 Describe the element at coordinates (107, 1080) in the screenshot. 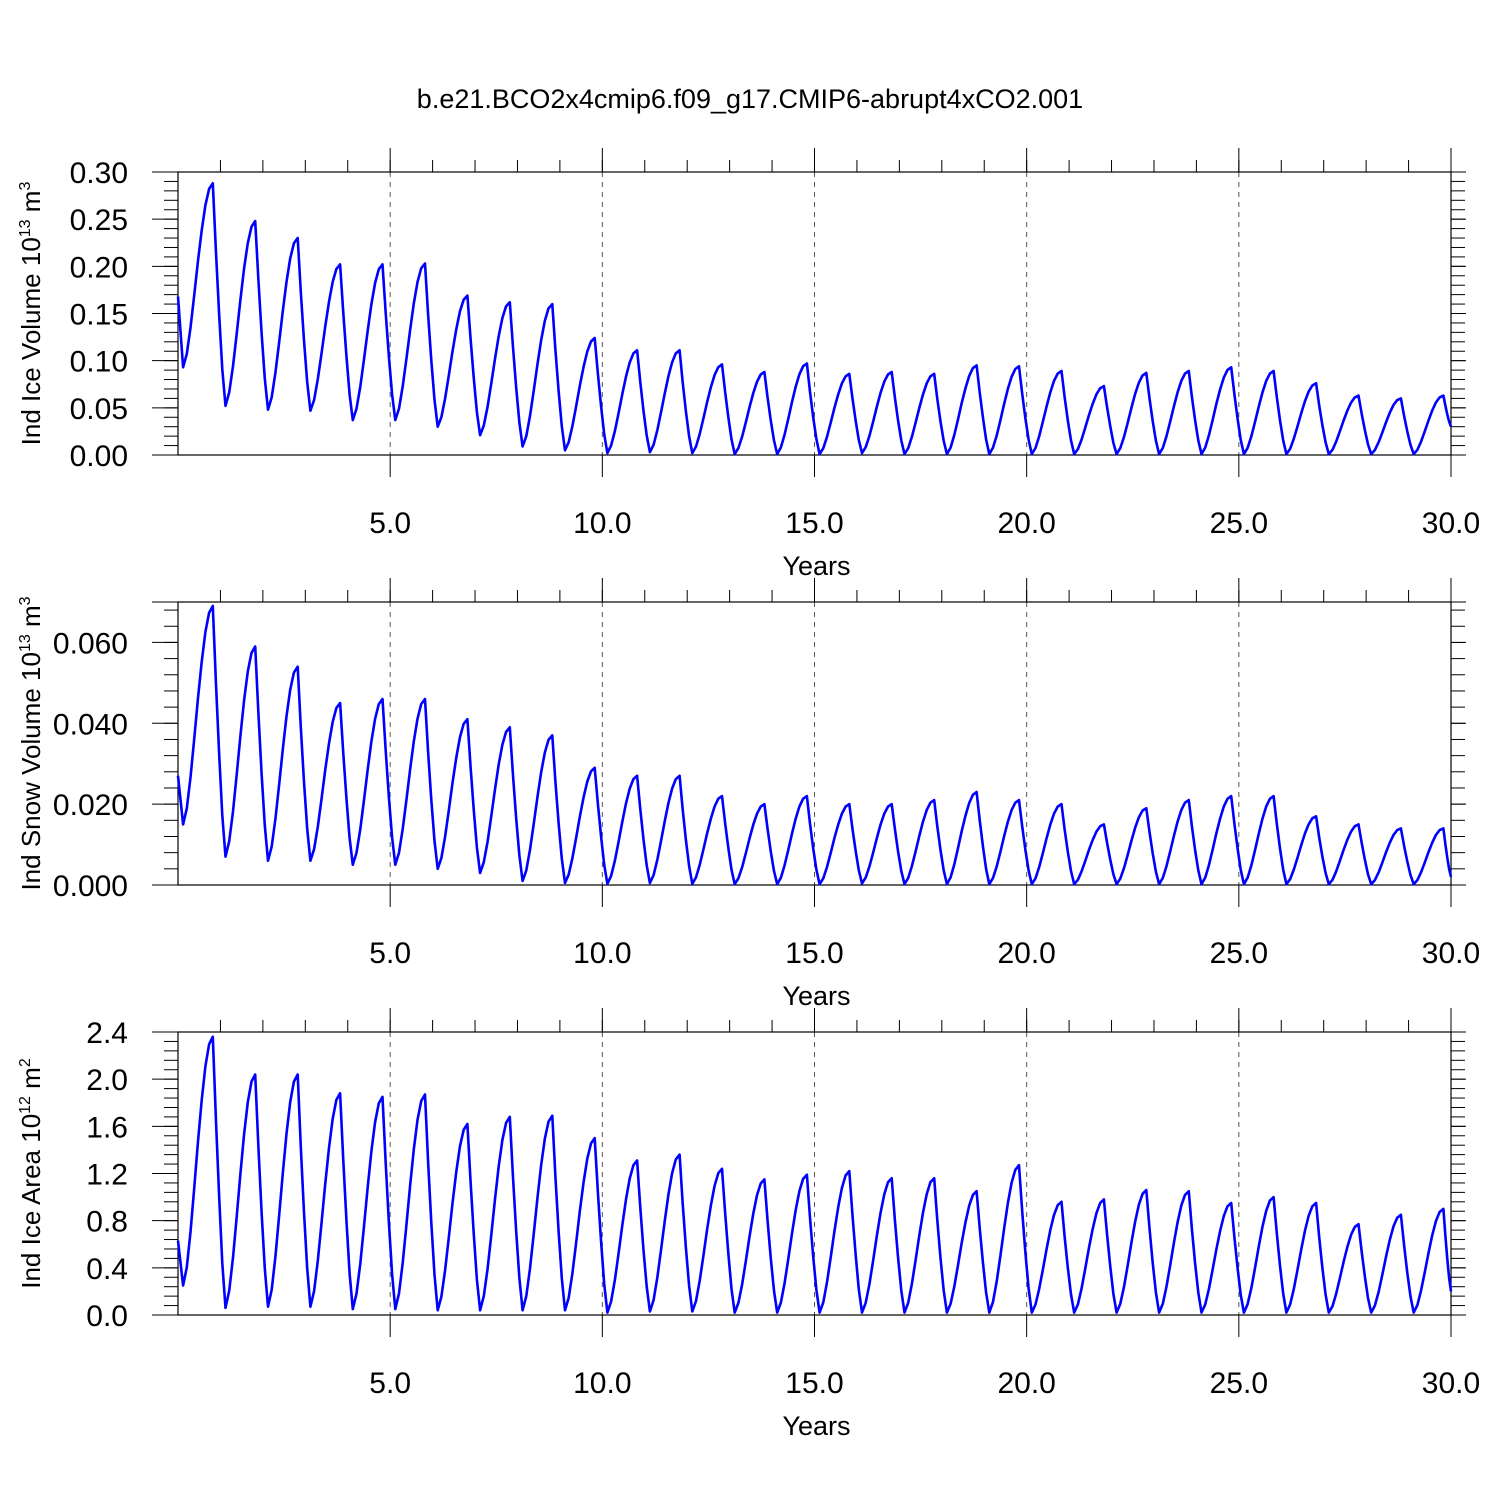

I see `ytick-label: 2.0` at that location.